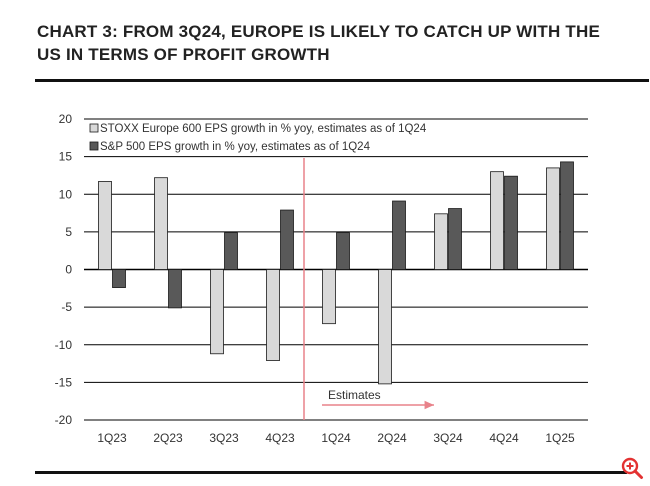 This screenshot has height=486, width=650. What do you see at coordinates (632, 468) in the screenshot?
I see `zoom-in-icon` at bounding box center [632, 468].